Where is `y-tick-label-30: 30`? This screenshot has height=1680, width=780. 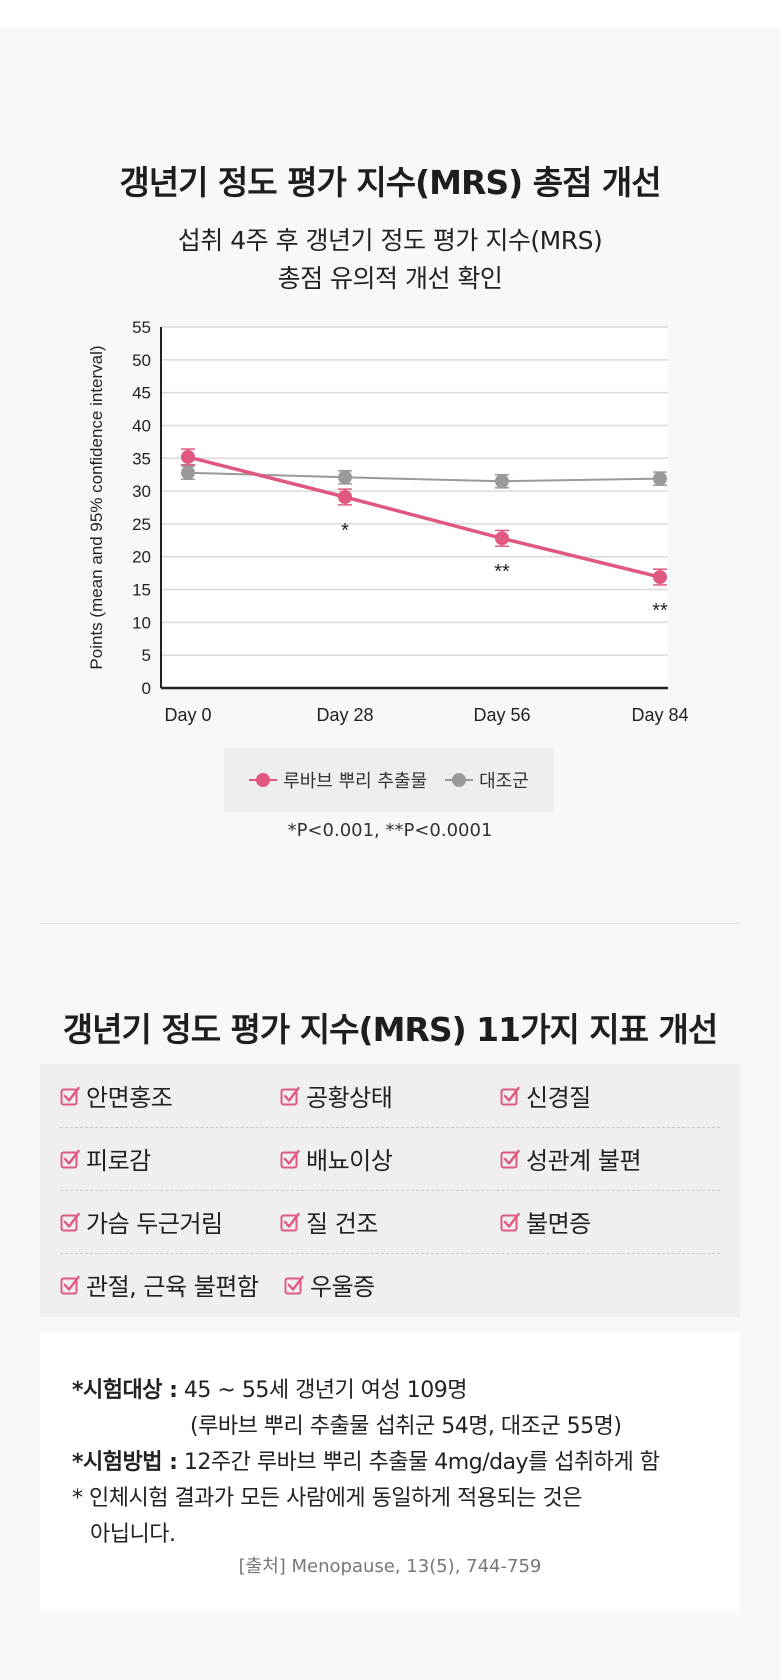 y-tick-label-30: 30 is located at coordinates (141, 491).